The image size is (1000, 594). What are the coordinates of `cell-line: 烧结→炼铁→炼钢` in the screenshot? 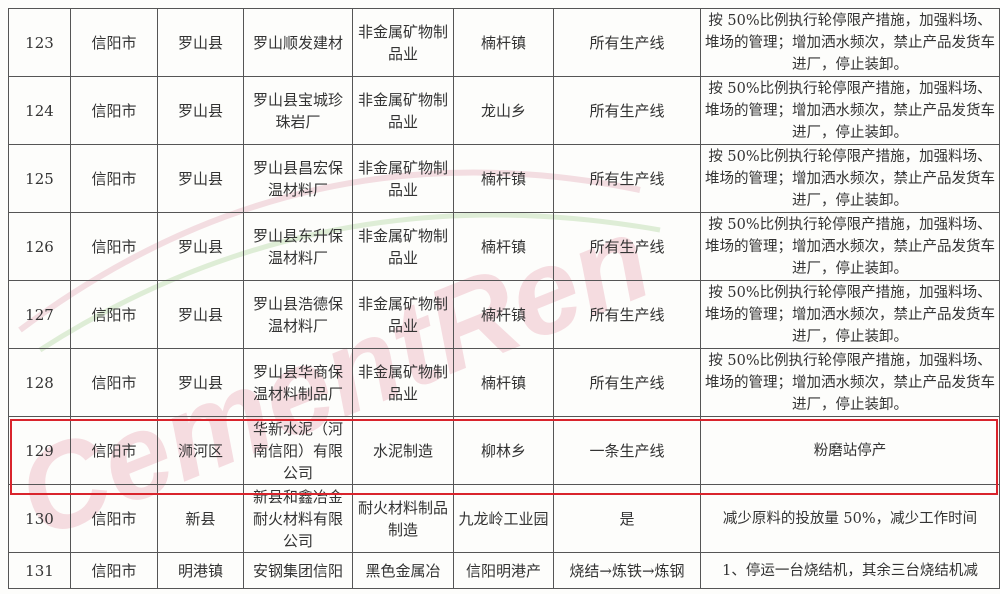 It's located at (627, 570).